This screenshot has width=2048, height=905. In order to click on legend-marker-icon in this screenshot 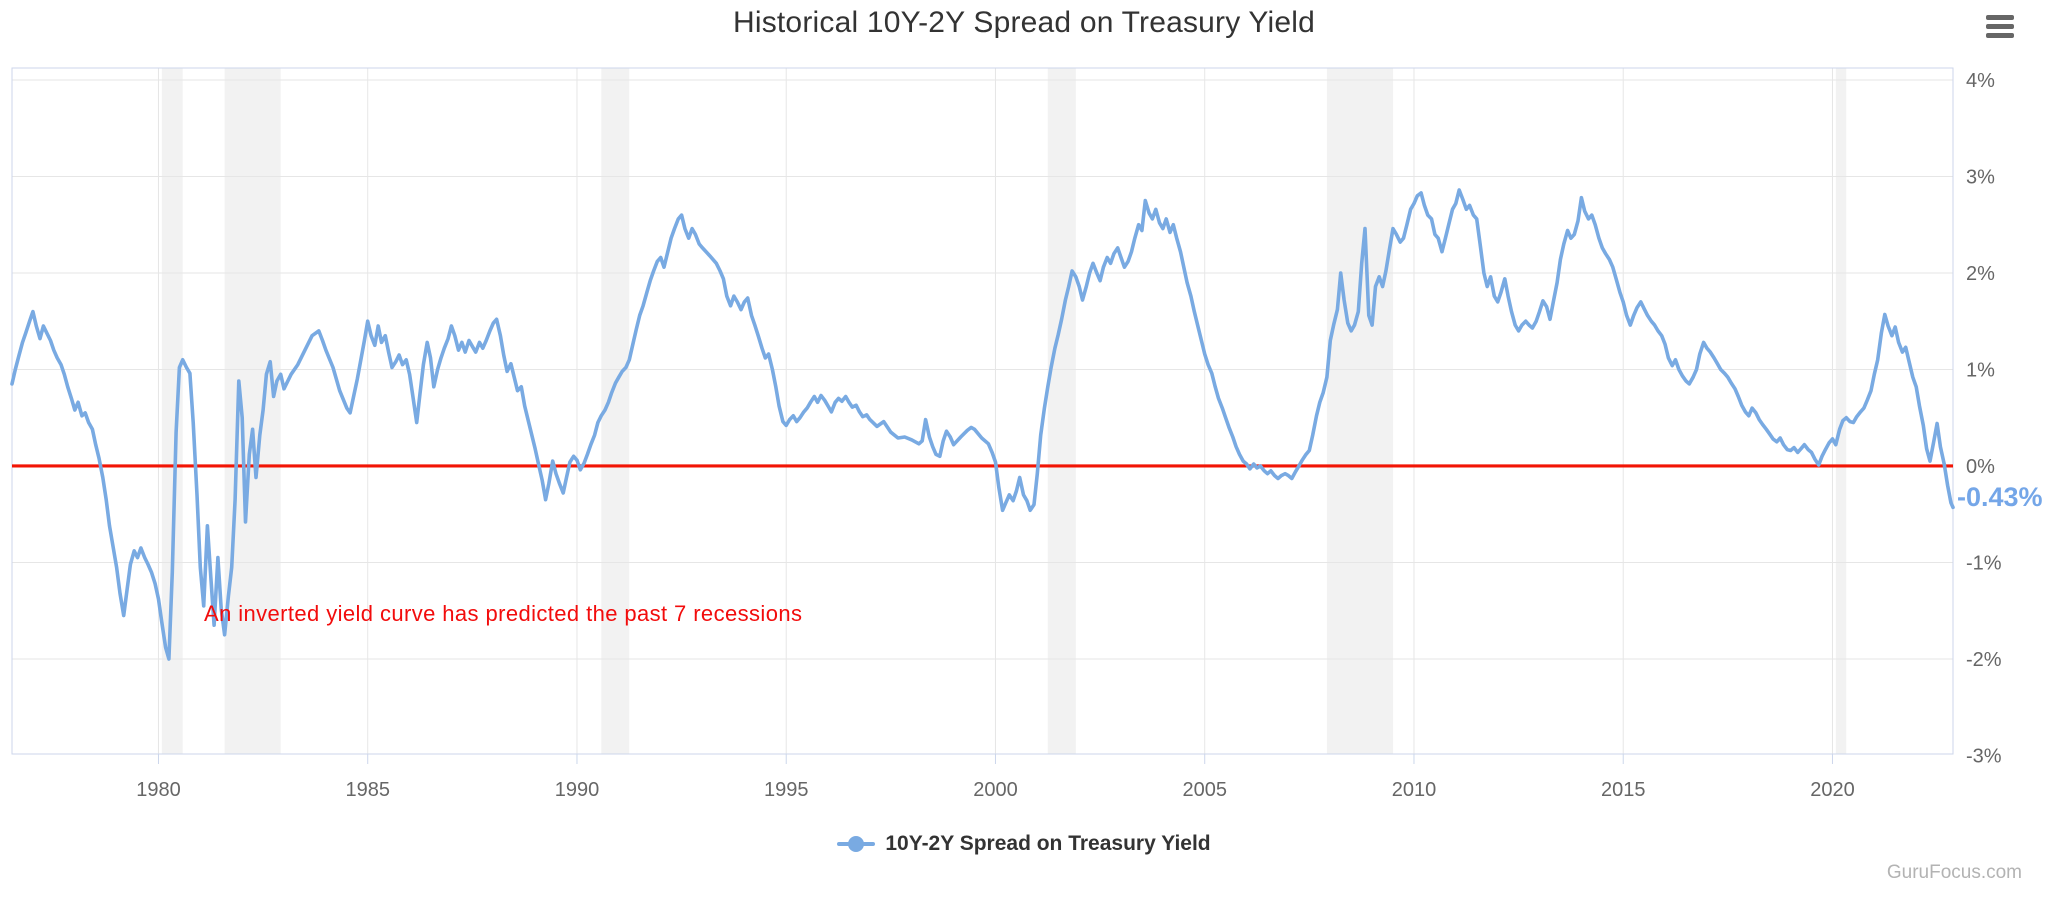, I will do `click(856, 844)`.